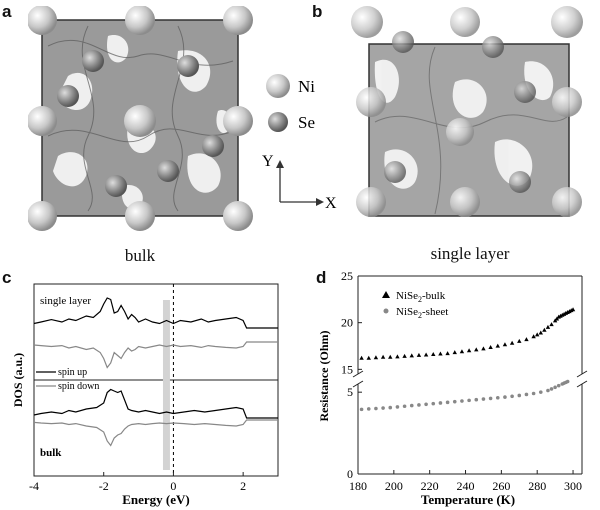  Describe the element at coordinates (347, 276) in the screenshot. I see `y-tick-label: 25` at that location.